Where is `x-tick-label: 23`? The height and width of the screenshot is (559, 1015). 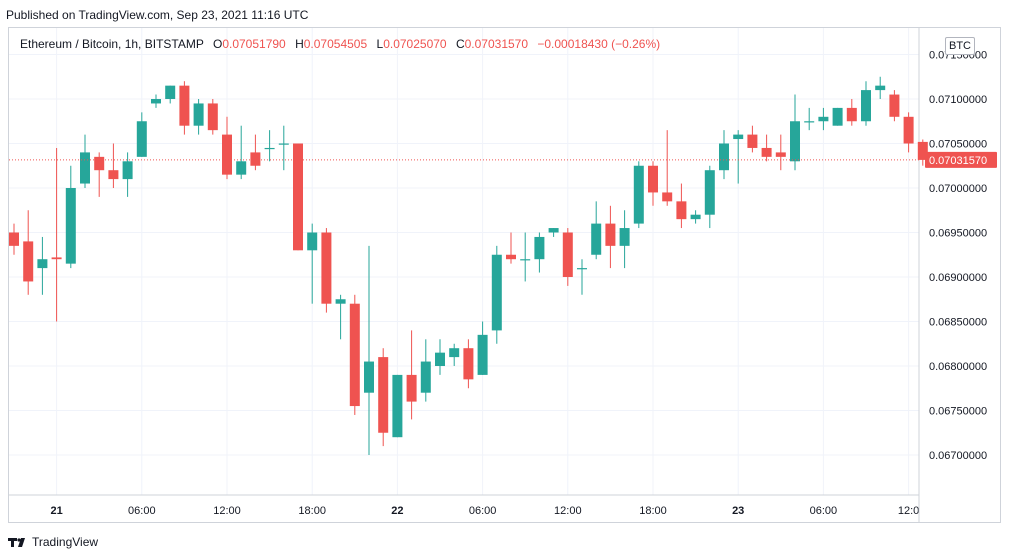
x-tick-label: 23 is located at coordinates (738, 511).